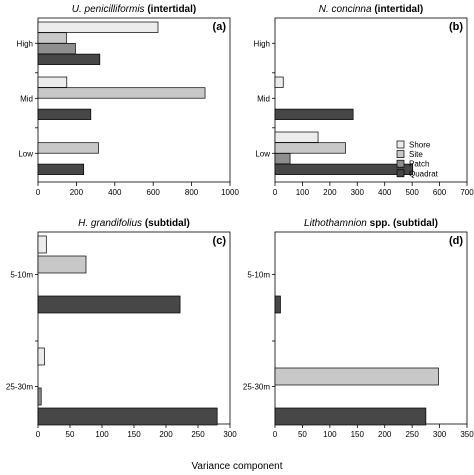 The image size is (474, 475). I want to click on x-tick-label: 1000, so click(230, 192).